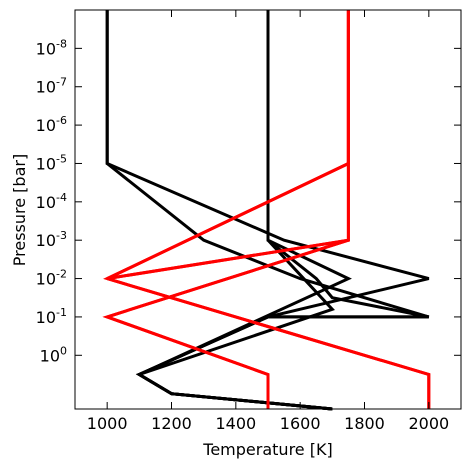 This screenshot has height=468, width=472. I want to click on x-axis-label: Temperature [K], so click(267, 449).